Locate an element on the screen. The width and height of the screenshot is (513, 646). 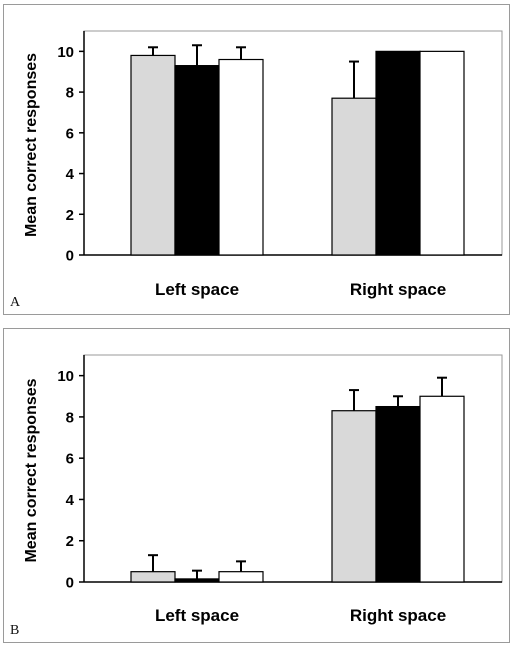
panel-label-a: A is located at coordinates (15, 302).